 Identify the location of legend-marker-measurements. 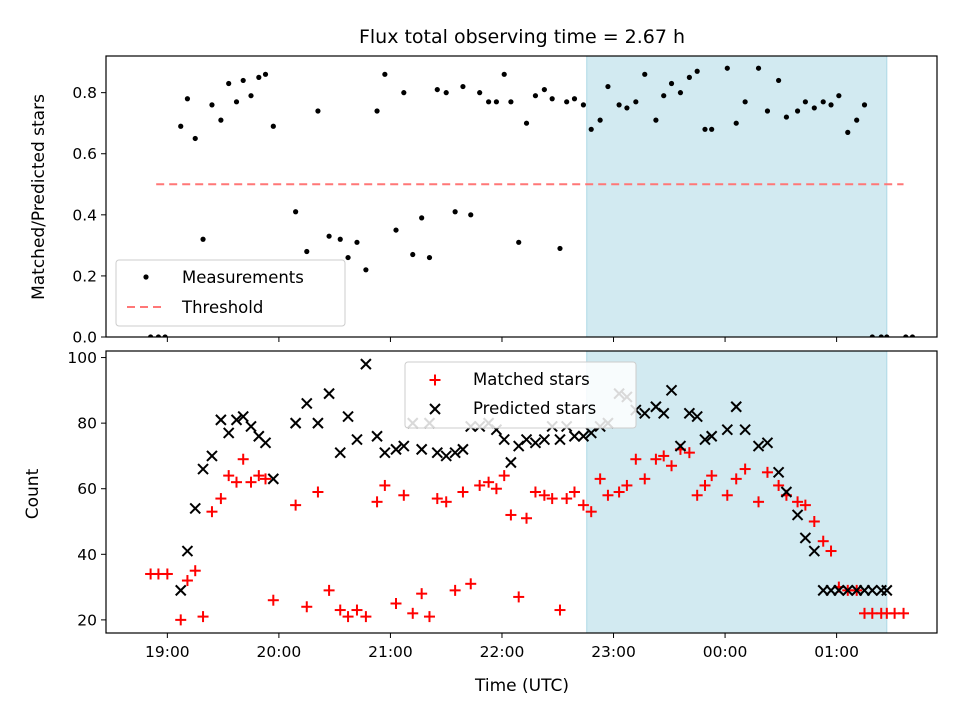
(146, 277).